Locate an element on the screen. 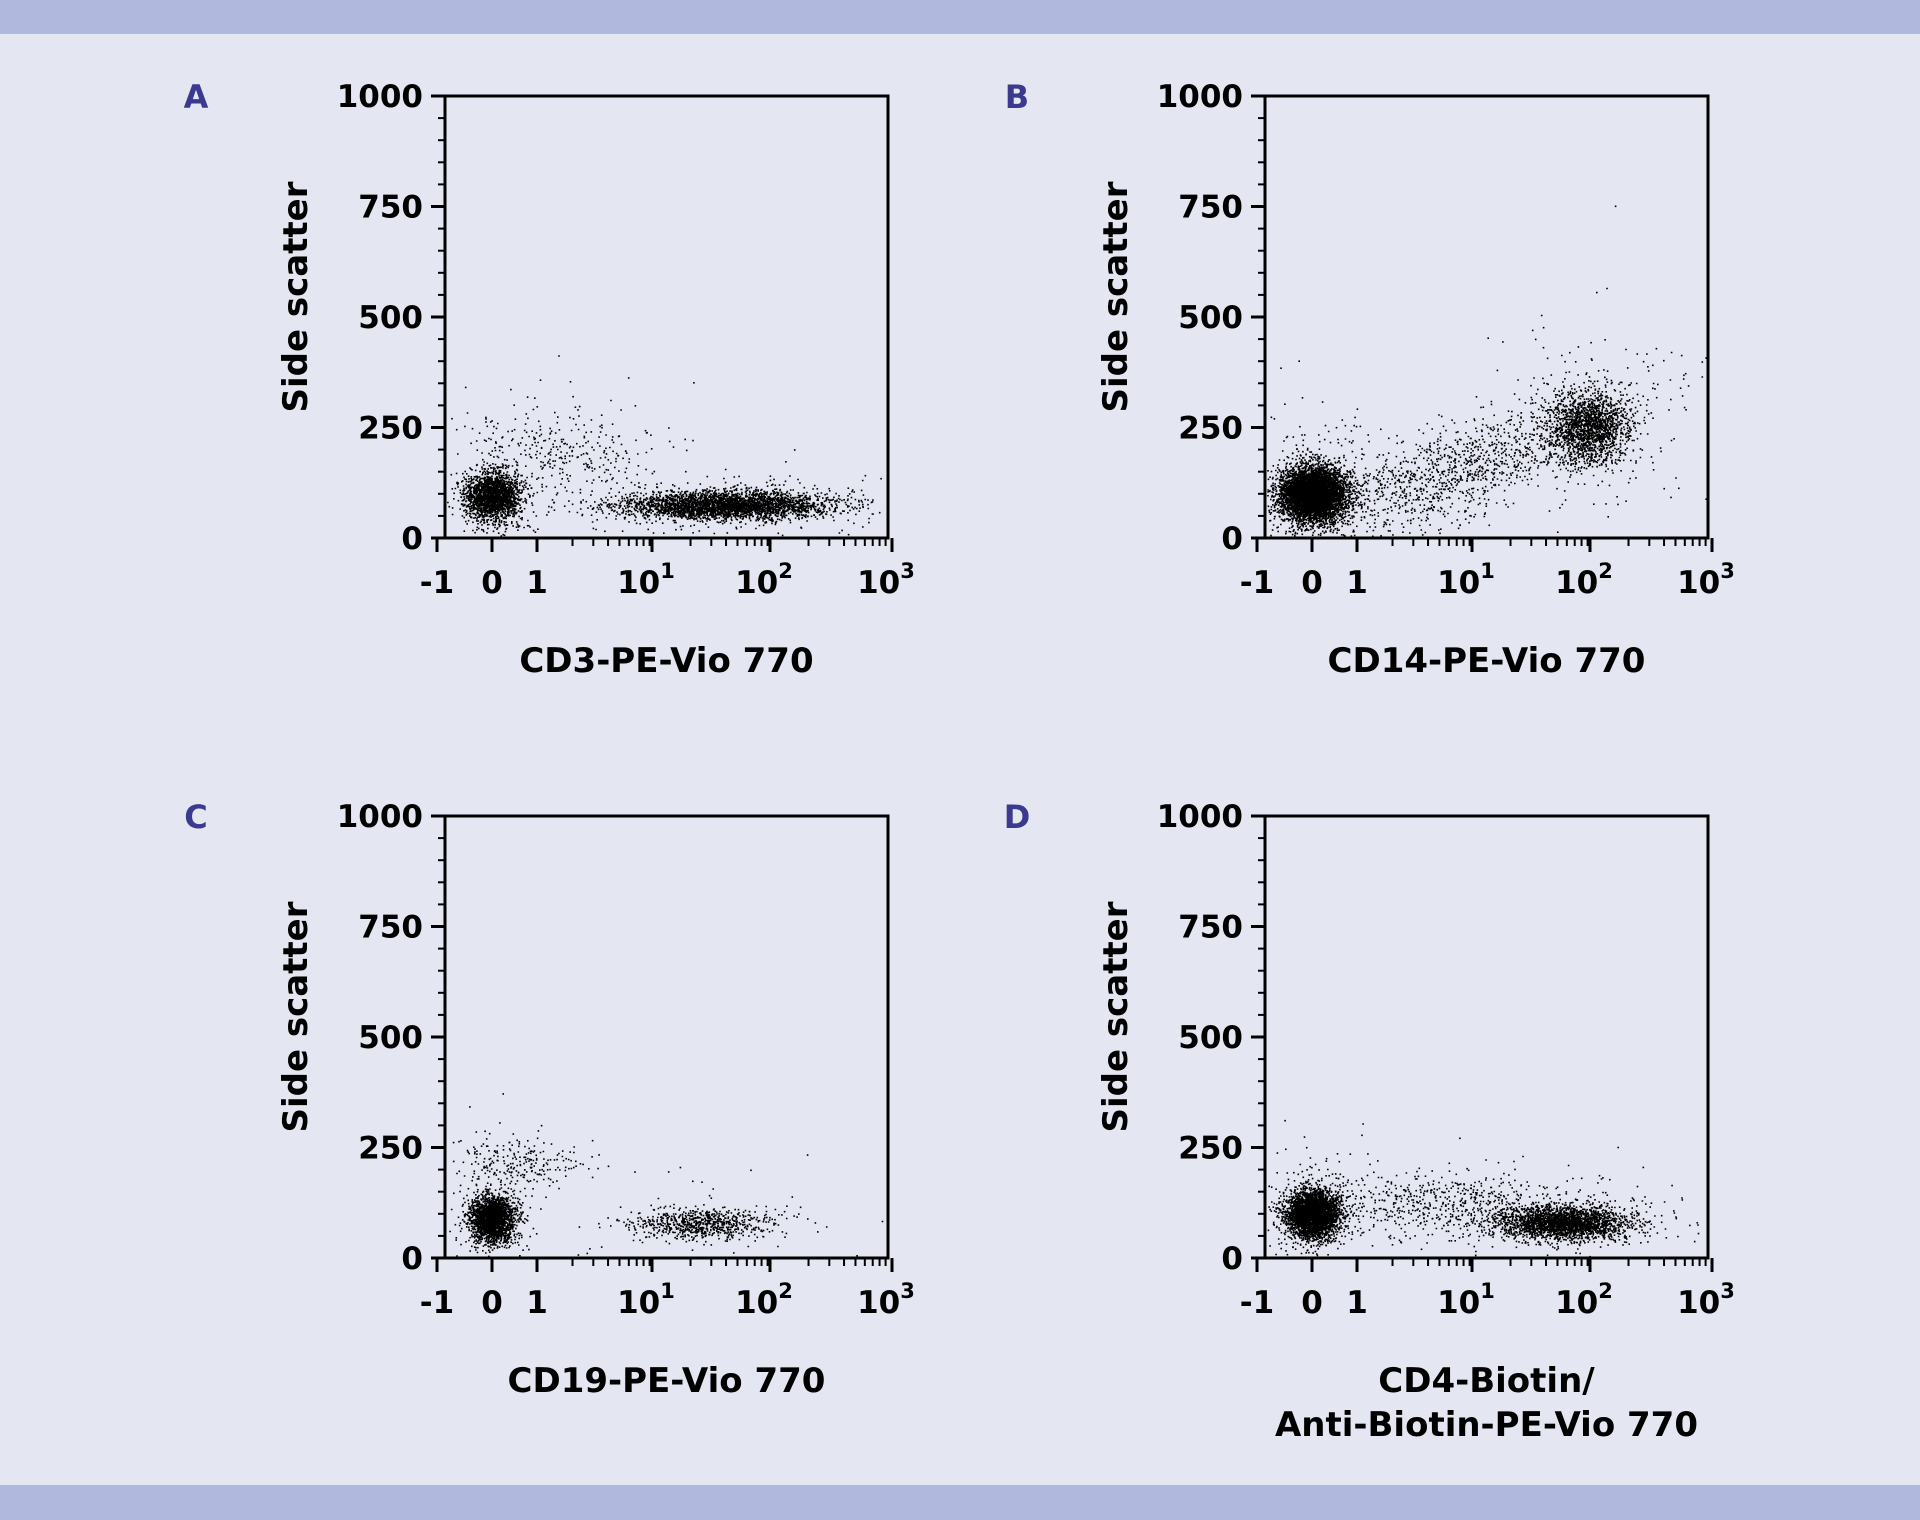 This screenshot has height=1520, width=1920. x-axis-title: CD4-Biotin/ is located at coordinates (1486, 1381).